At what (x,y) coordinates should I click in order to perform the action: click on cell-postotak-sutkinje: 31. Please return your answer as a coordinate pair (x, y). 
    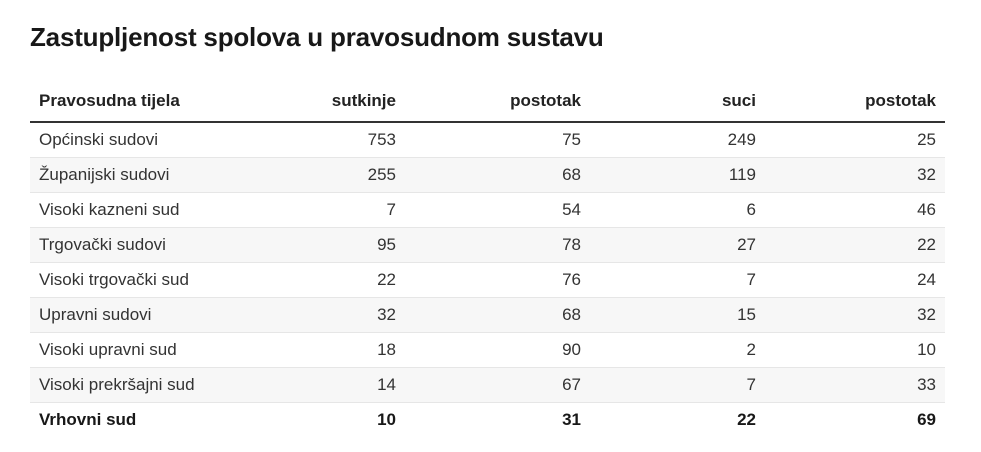
    Looking at the image, I should click on (497, 419).